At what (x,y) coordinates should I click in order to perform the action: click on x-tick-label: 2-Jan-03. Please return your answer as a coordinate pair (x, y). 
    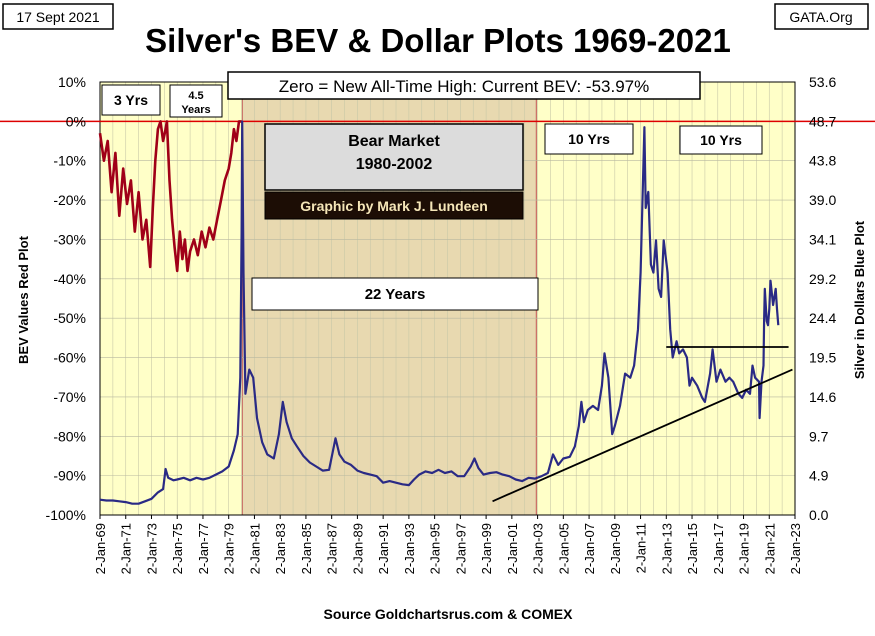
    Looking at the image, I should click on (538, 548).